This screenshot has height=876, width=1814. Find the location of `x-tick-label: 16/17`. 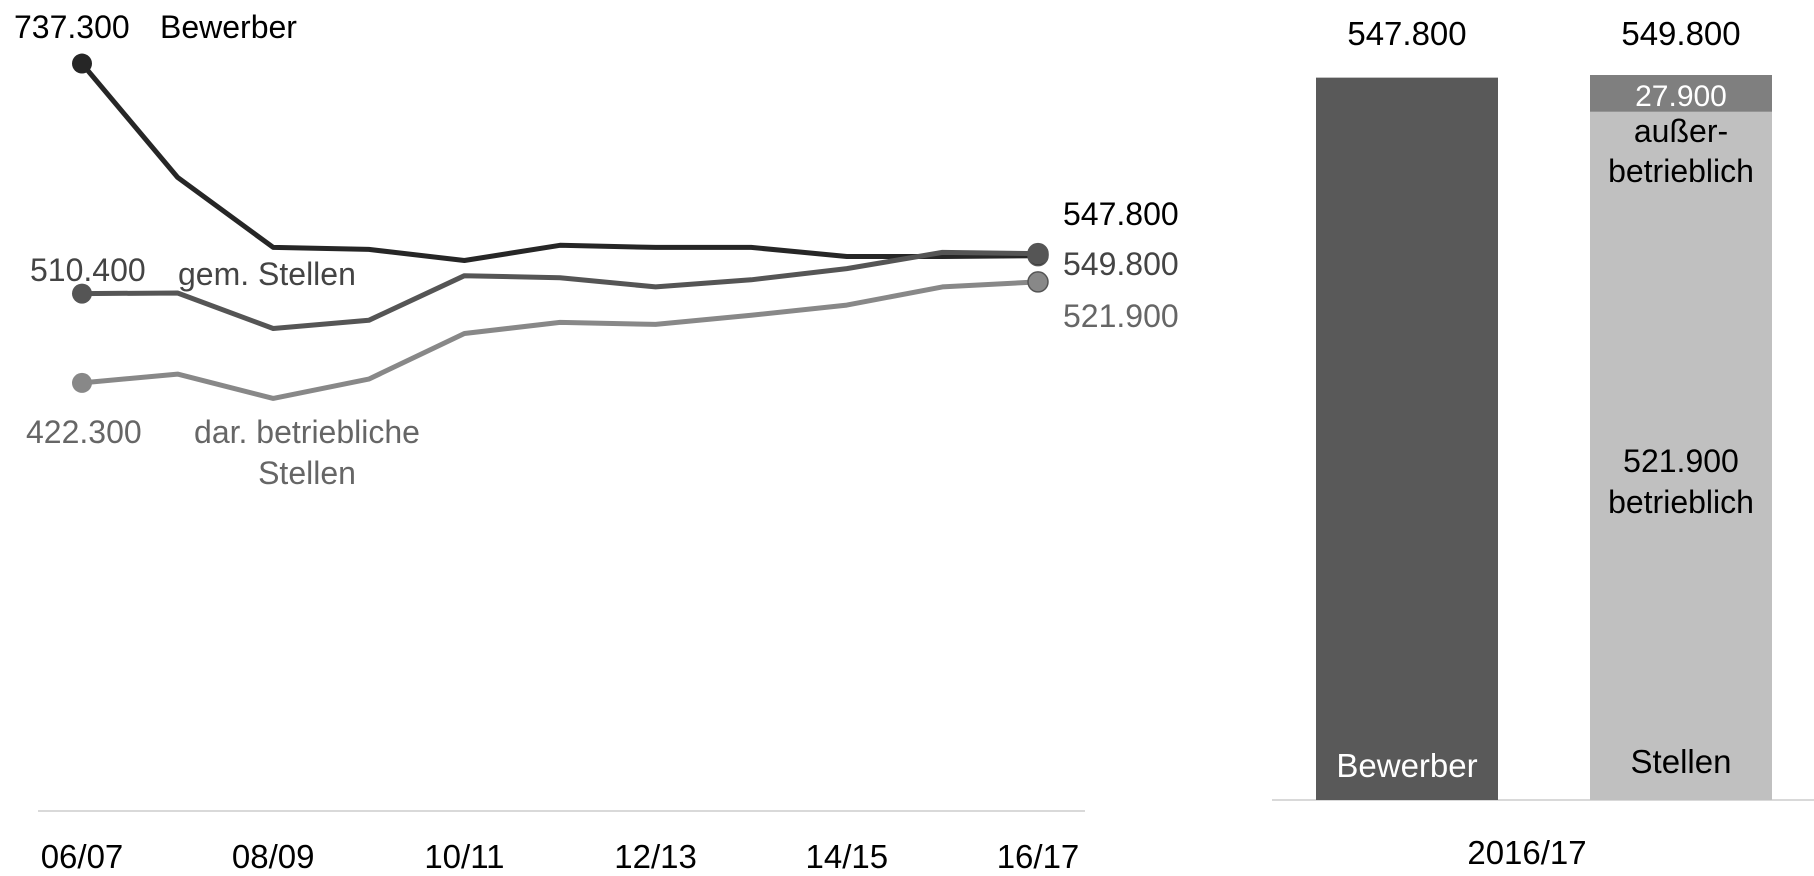

x-tick-label: 16/17 is located at coordinates (1038, 856).